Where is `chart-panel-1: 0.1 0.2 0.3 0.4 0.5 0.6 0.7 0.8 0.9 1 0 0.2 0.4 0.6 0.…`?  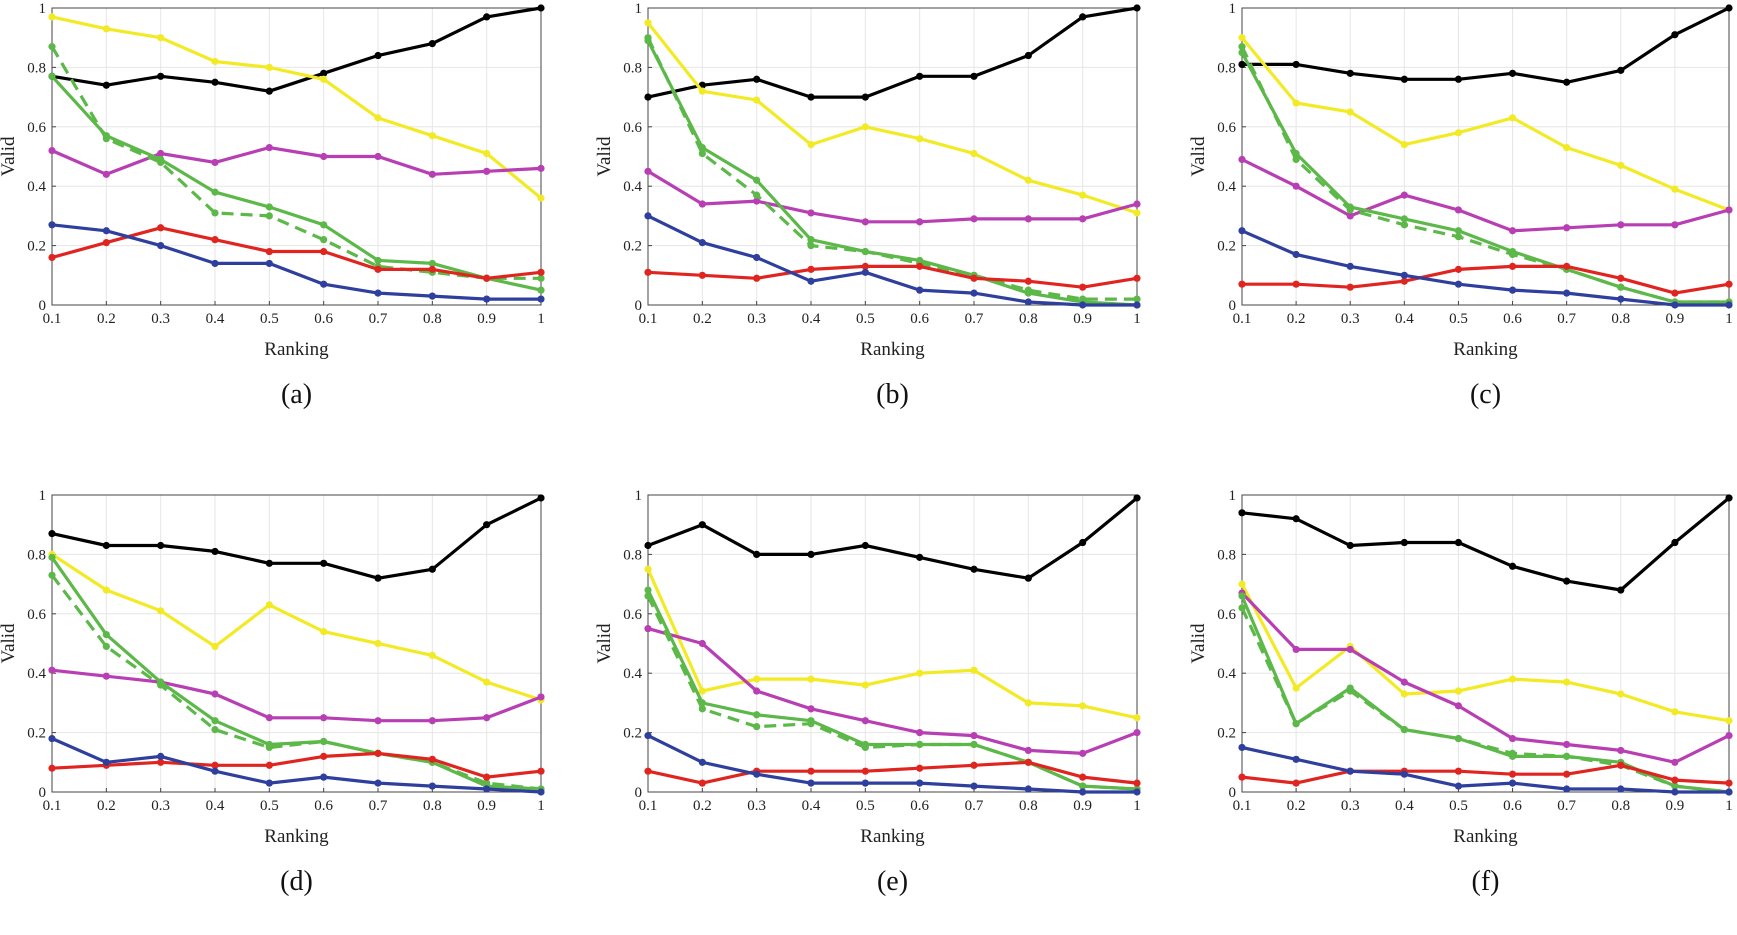
chart-panel-1: 0.1 0.2 0.3 0.4 0.5 0.6 0.7 0.8 0.9 1 0 0.2 0.4 0.6 0.… is located at coordinates (272, 205).